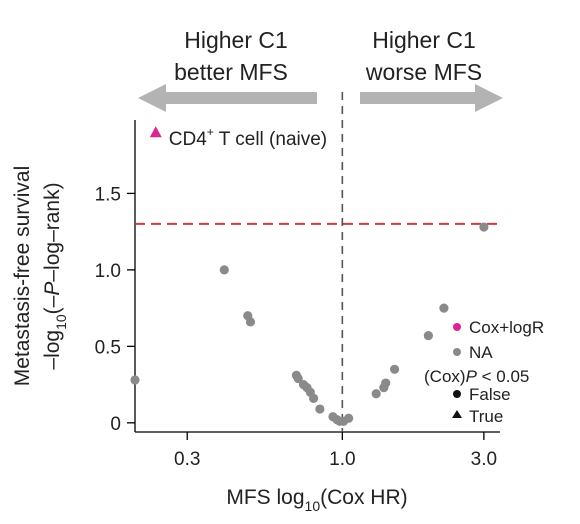  What do you see at coordinates (188, 139) in the screenshot?
I see `highlight-label-main: CD4` at bounding box center [188, 139].